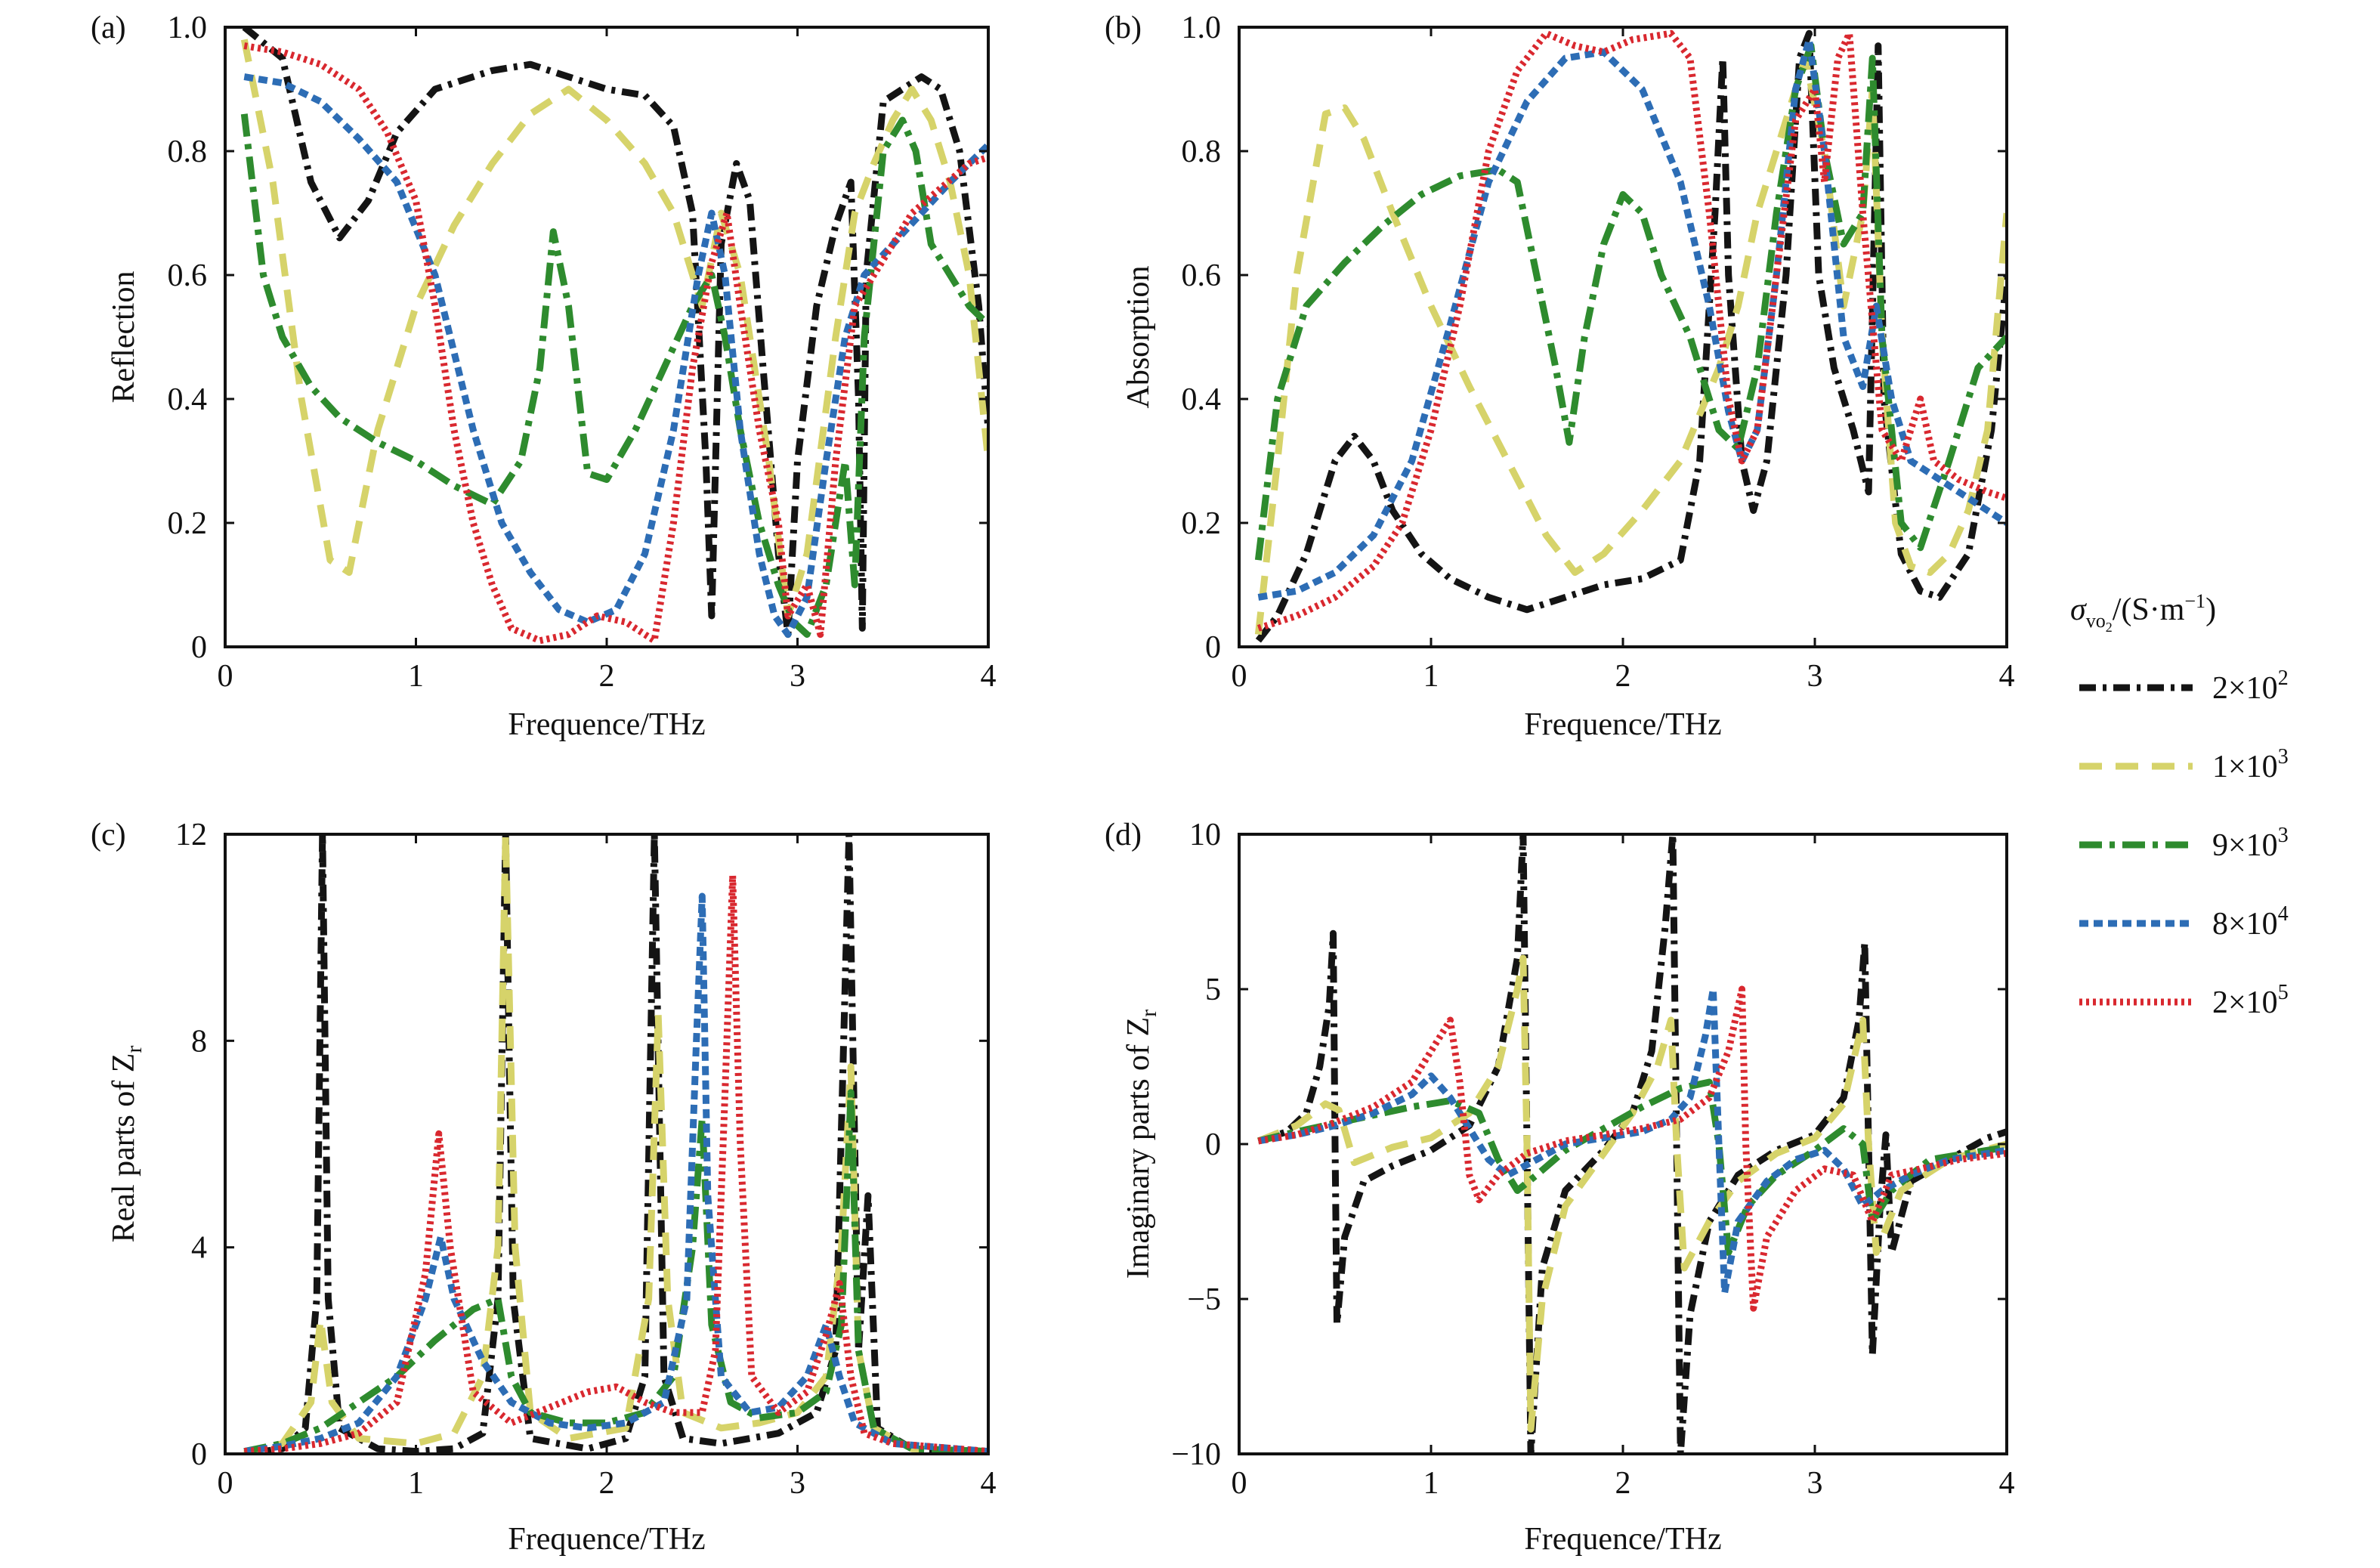 The image size is (2380, 1568). What do you see at coordinates (2245, 767) in the screenshot?
I see `legend-label-base: 1×10` at bounding box center [2245, 767].